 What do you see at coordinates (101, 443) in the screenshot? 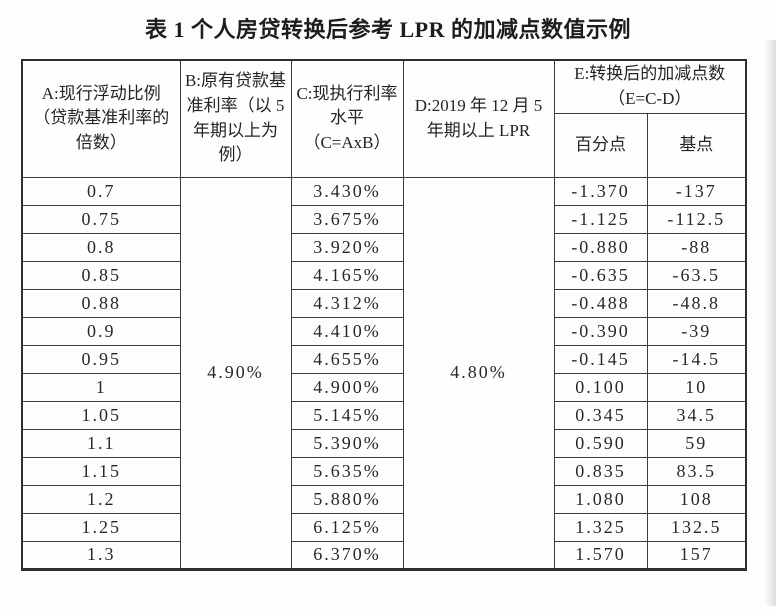
I see `cell-ratio: 1.1` at bounding box center [101, 443].